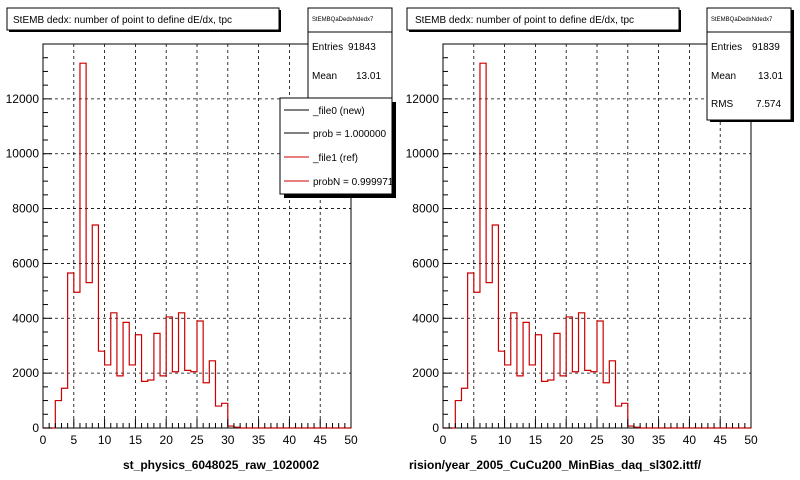 The width and height of the screenshot is (800, 480). I want to click on left-x-axis: 0 5 10 15 20 25 30 35 40 45 50, so click(199, 433).